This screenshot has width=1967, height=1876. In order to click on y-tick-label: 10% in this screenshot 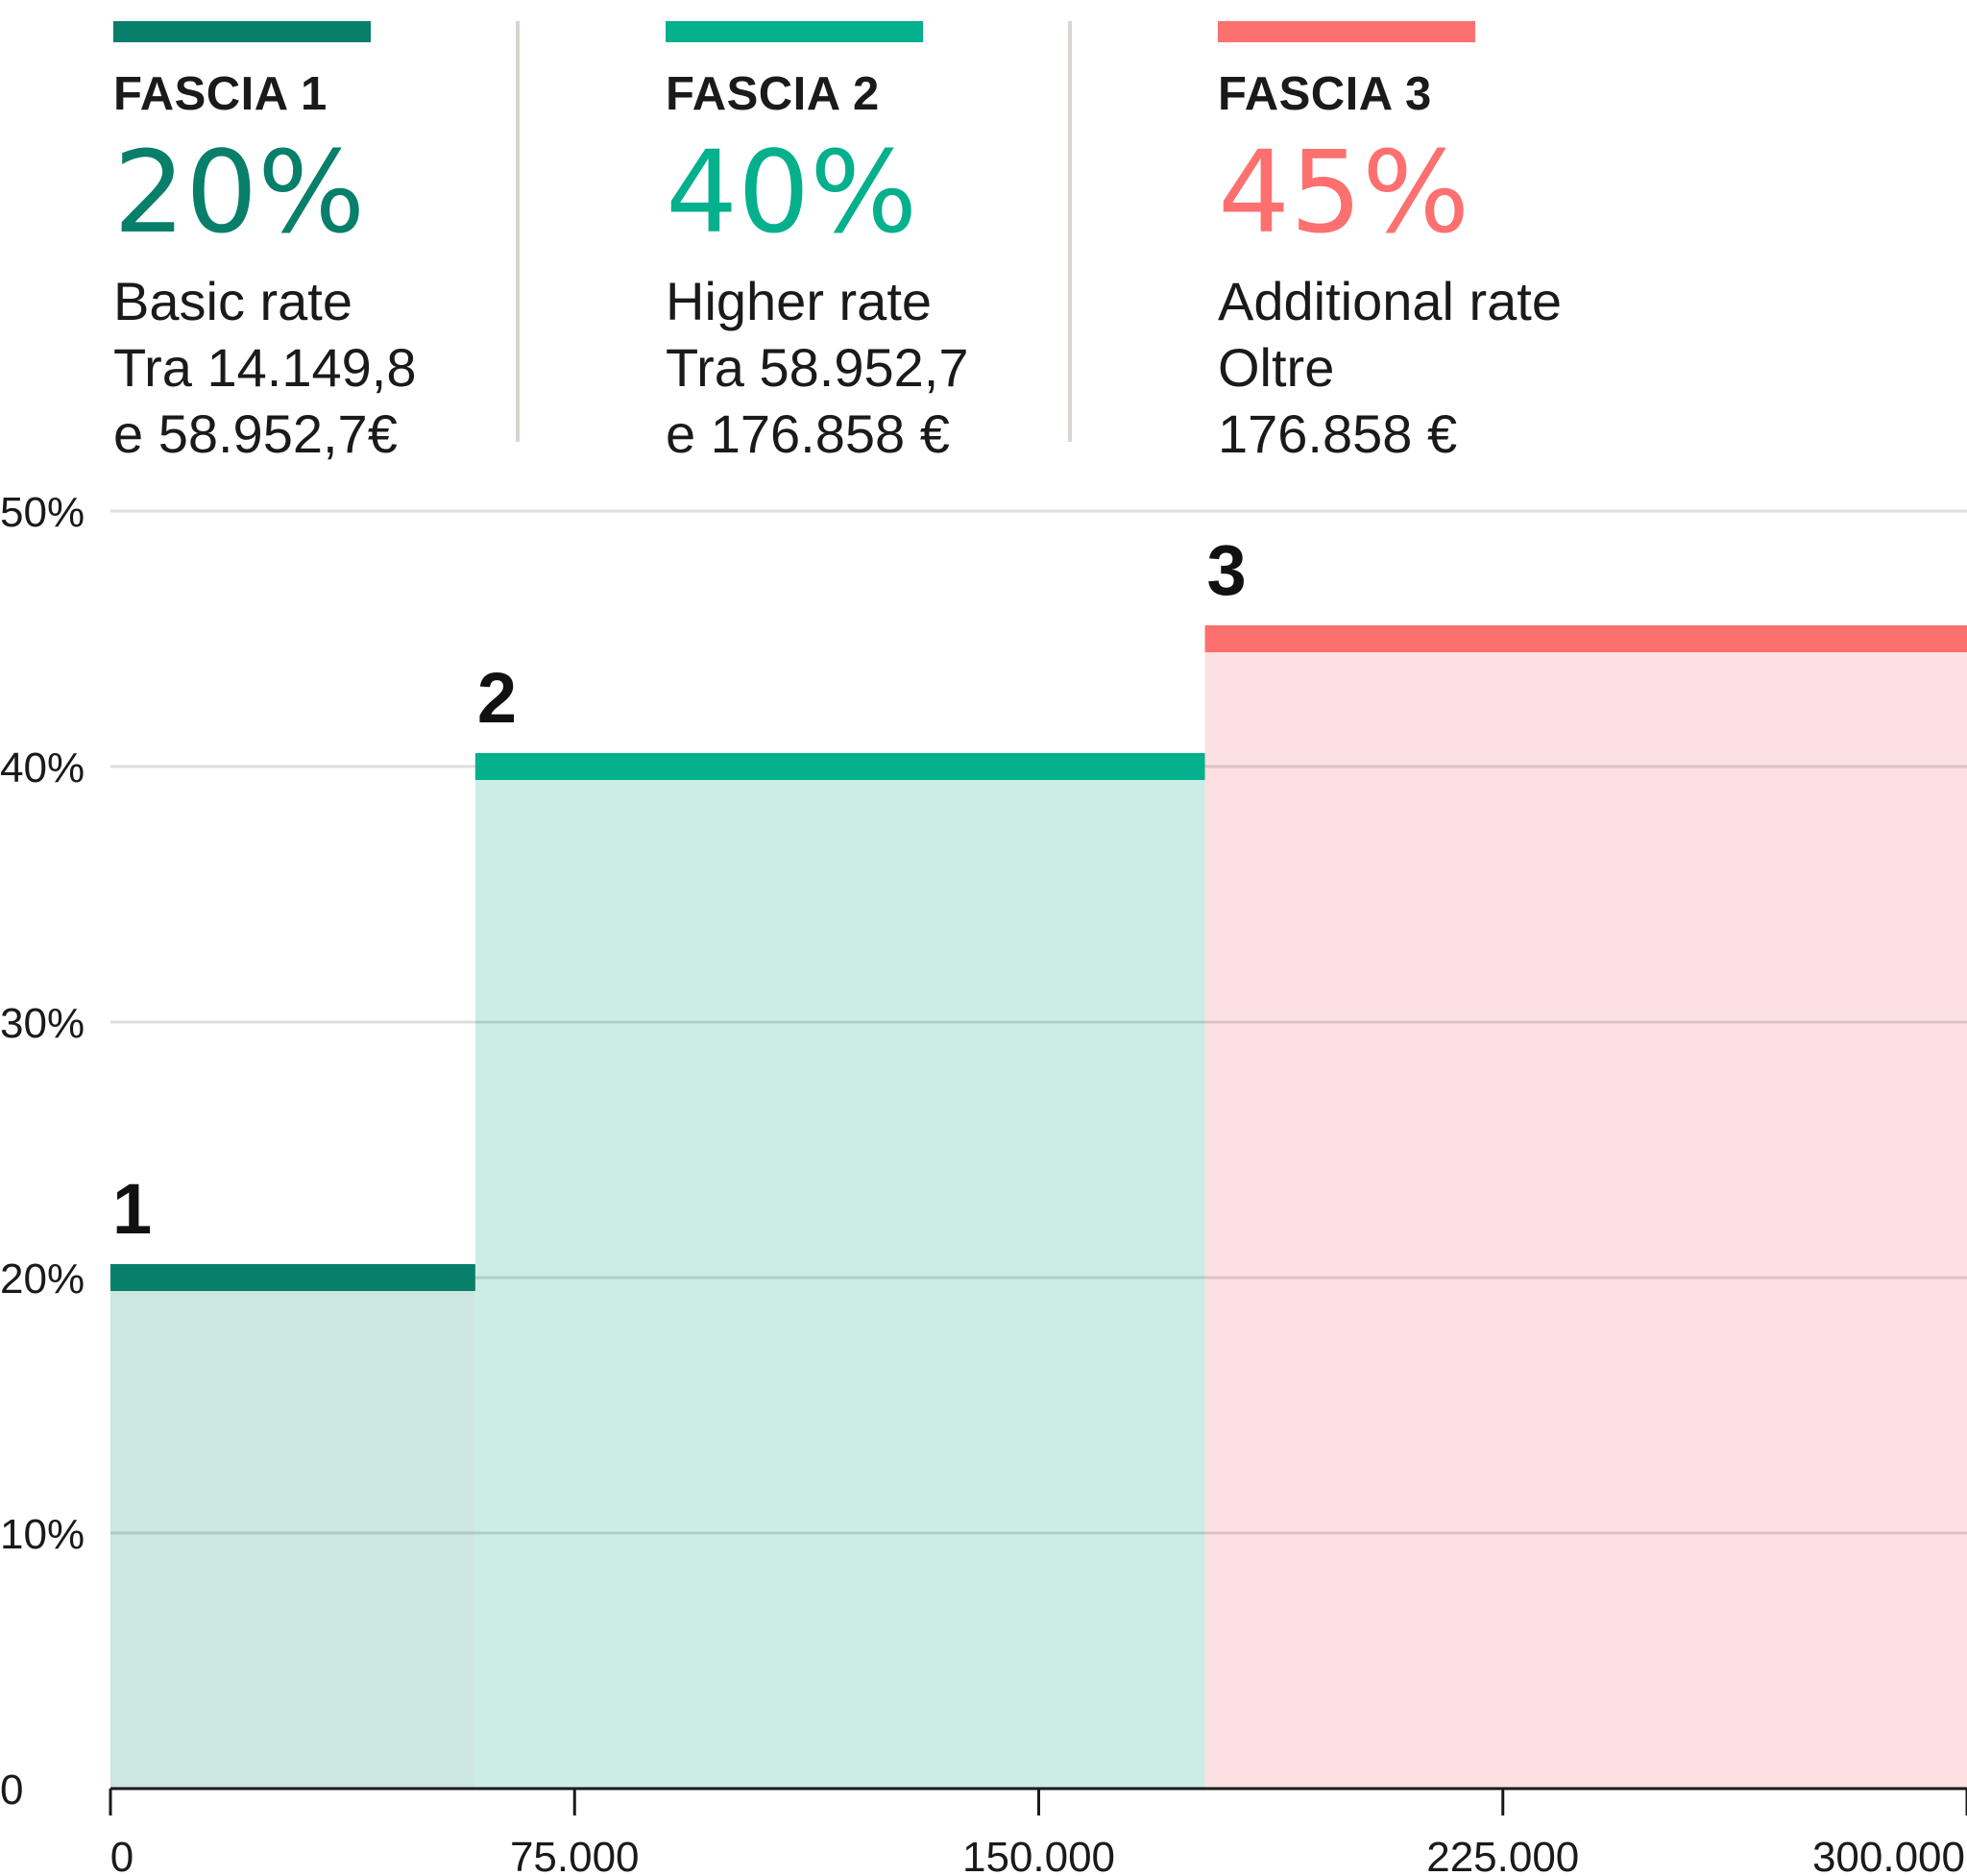, I will do `click(42, 1534)`.